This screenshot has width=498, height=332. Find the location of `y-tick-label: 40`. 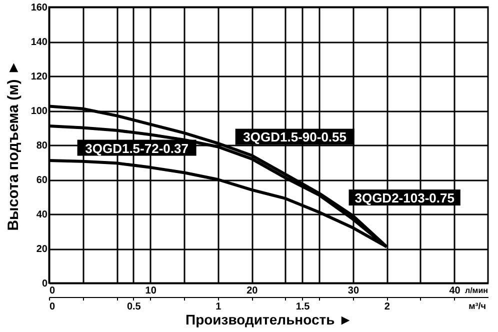

y-tick-label: 40 is located at coordinates (42, 215).